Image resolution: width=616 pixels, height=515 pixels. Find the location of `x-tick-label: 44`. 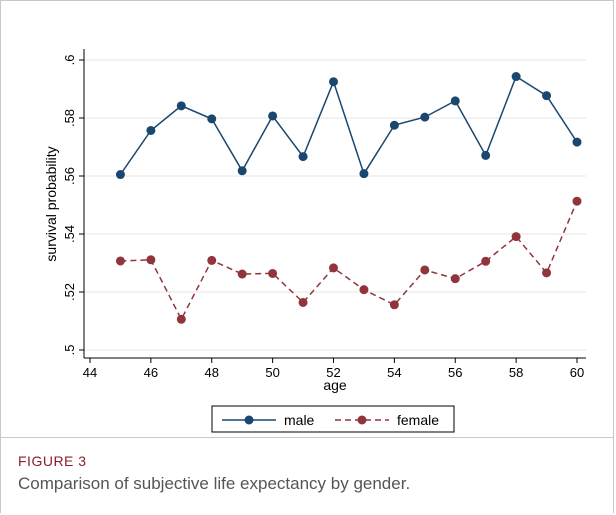

x-tick-label: 44 is located at coordinates (90, 372).